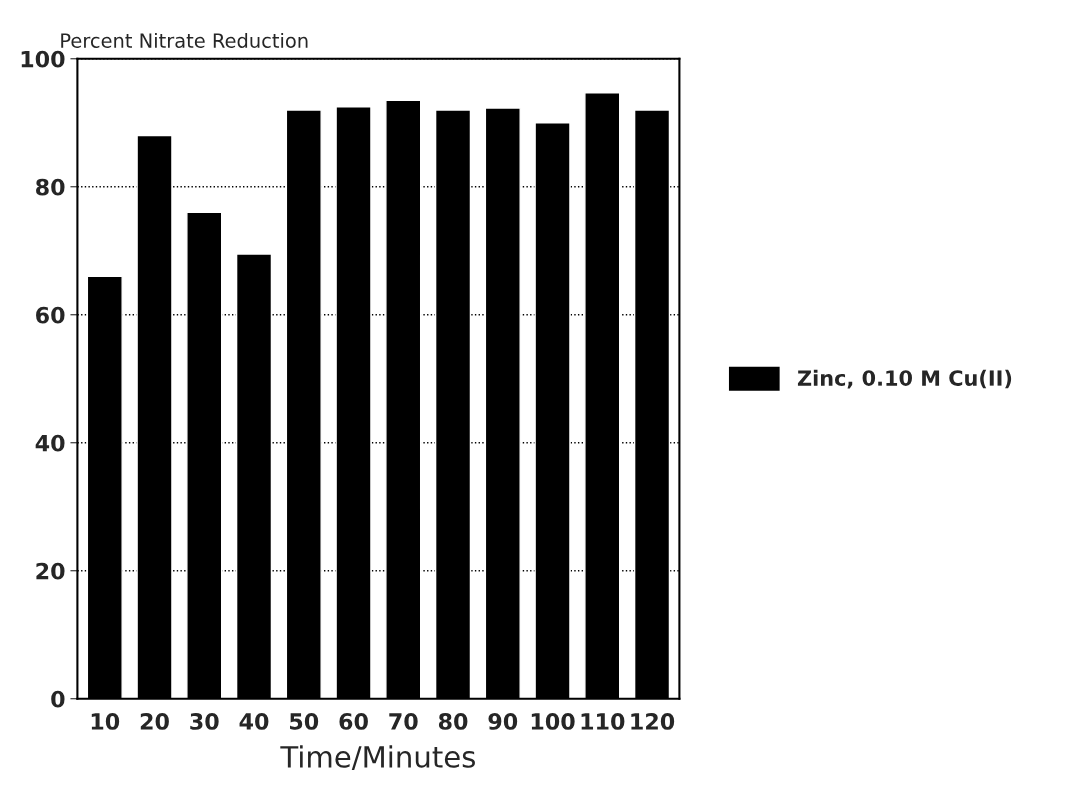  I want to click on y-tick-label: 60, so click(50, 315).